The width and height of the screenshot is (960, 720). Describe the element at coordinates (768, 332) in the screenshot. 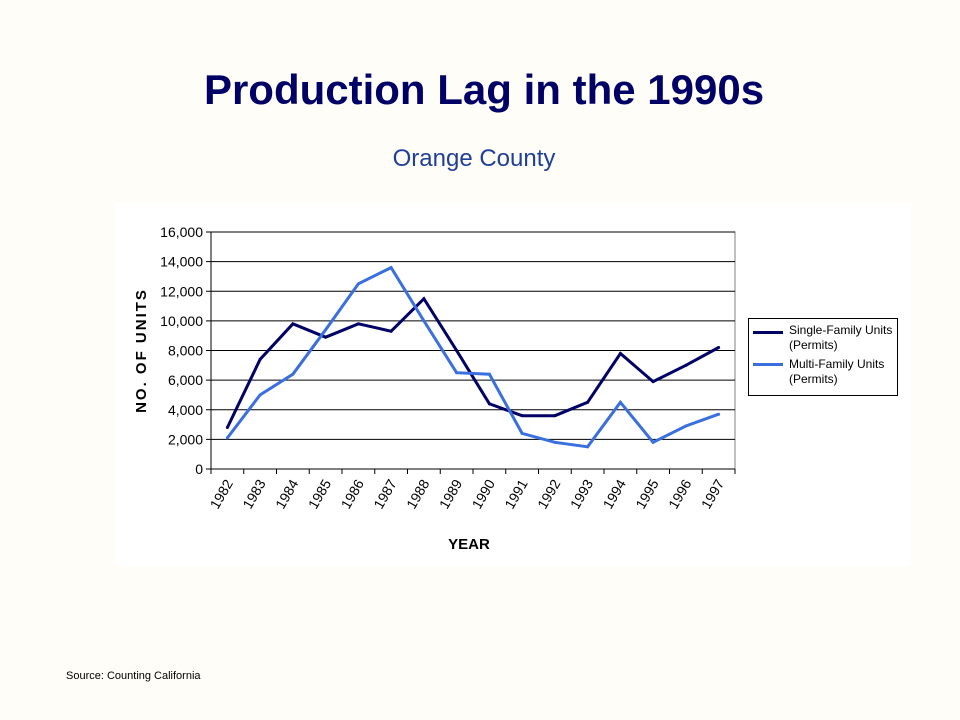

I see `legend-swatch-single-family` at that location.